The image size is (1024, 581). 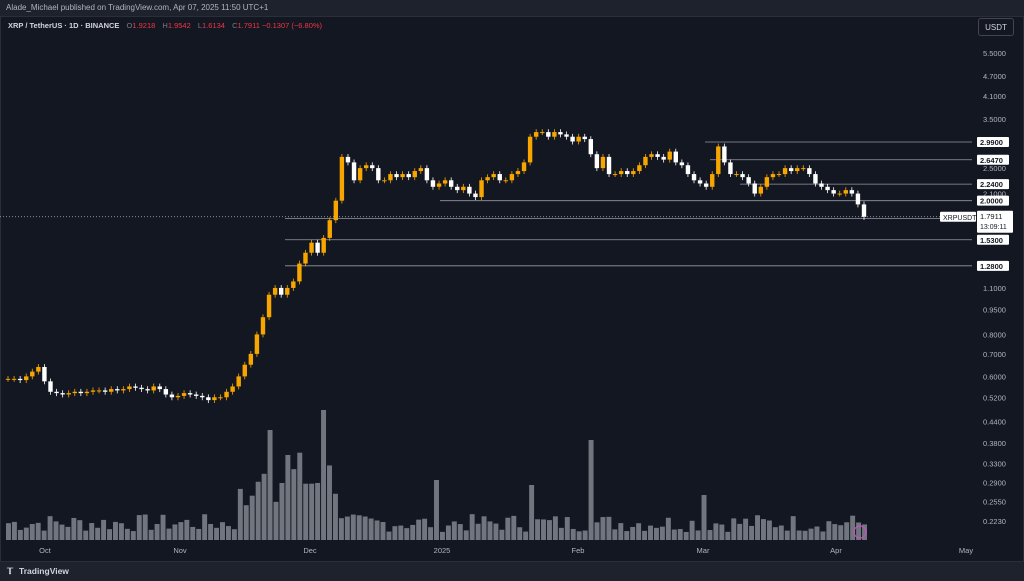 What do you see at coordinates (991, 240) in the screenshot?
I see `level-price-label: 1.5300` at bounding box center [991, 240].